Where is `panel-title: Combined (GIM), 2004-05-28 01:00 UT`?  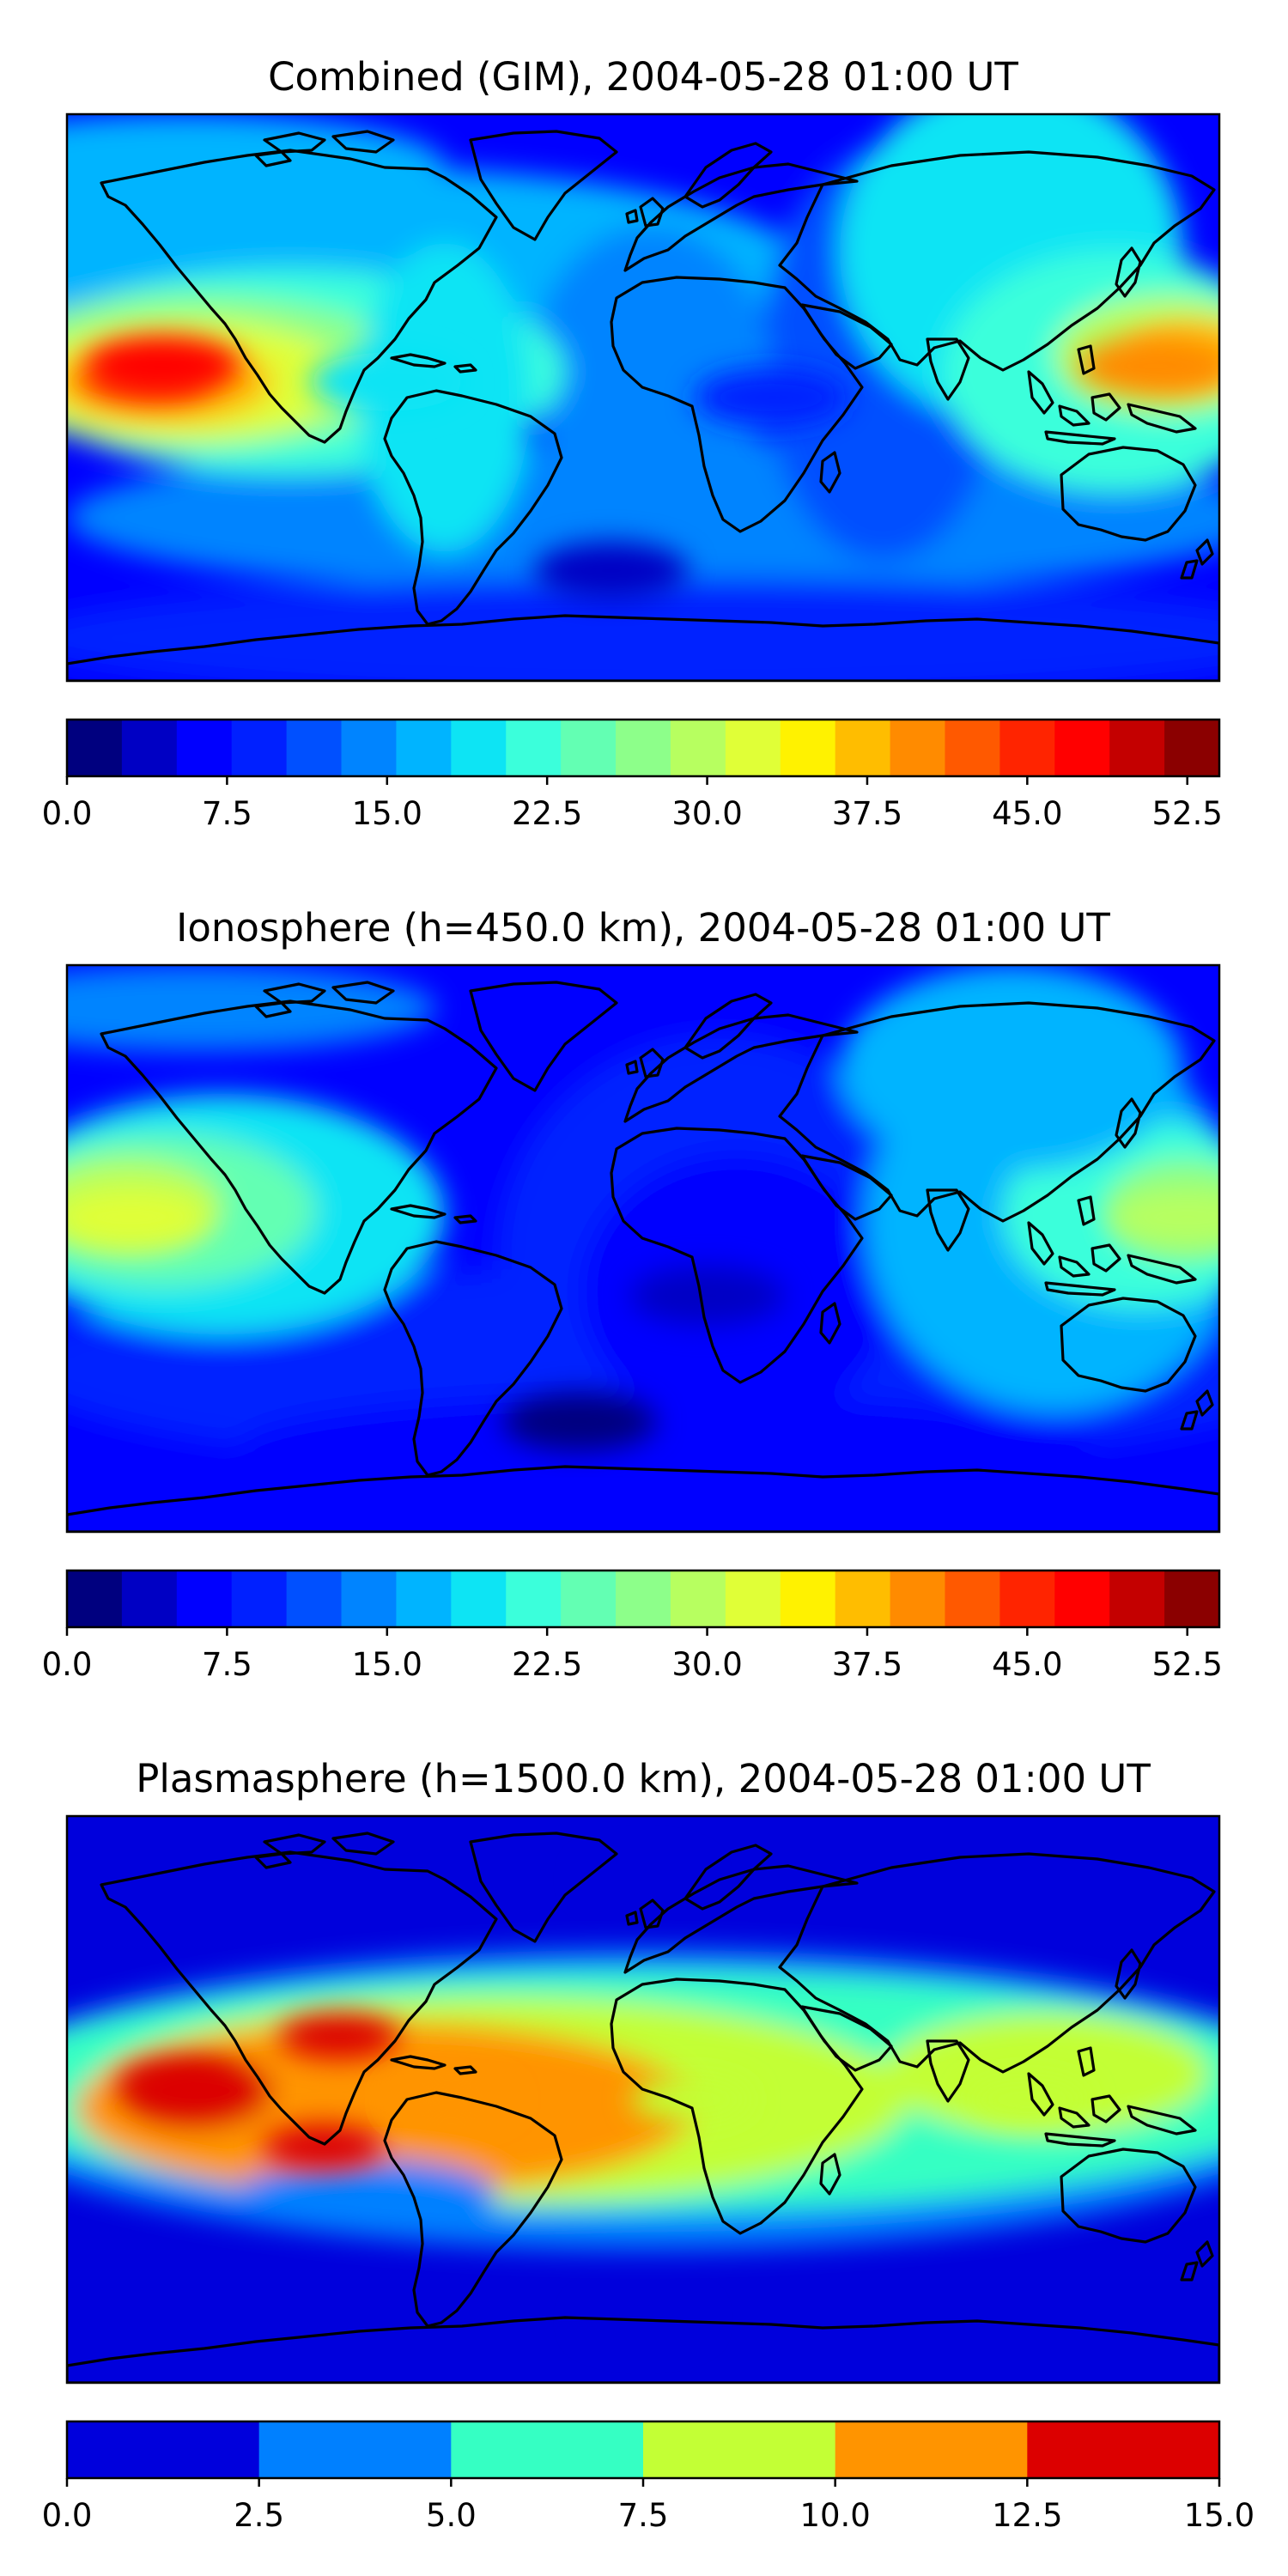
panel-title: Combined (GIM), 2004-05-28 01:00 UT is located at coordinates (643, 77).